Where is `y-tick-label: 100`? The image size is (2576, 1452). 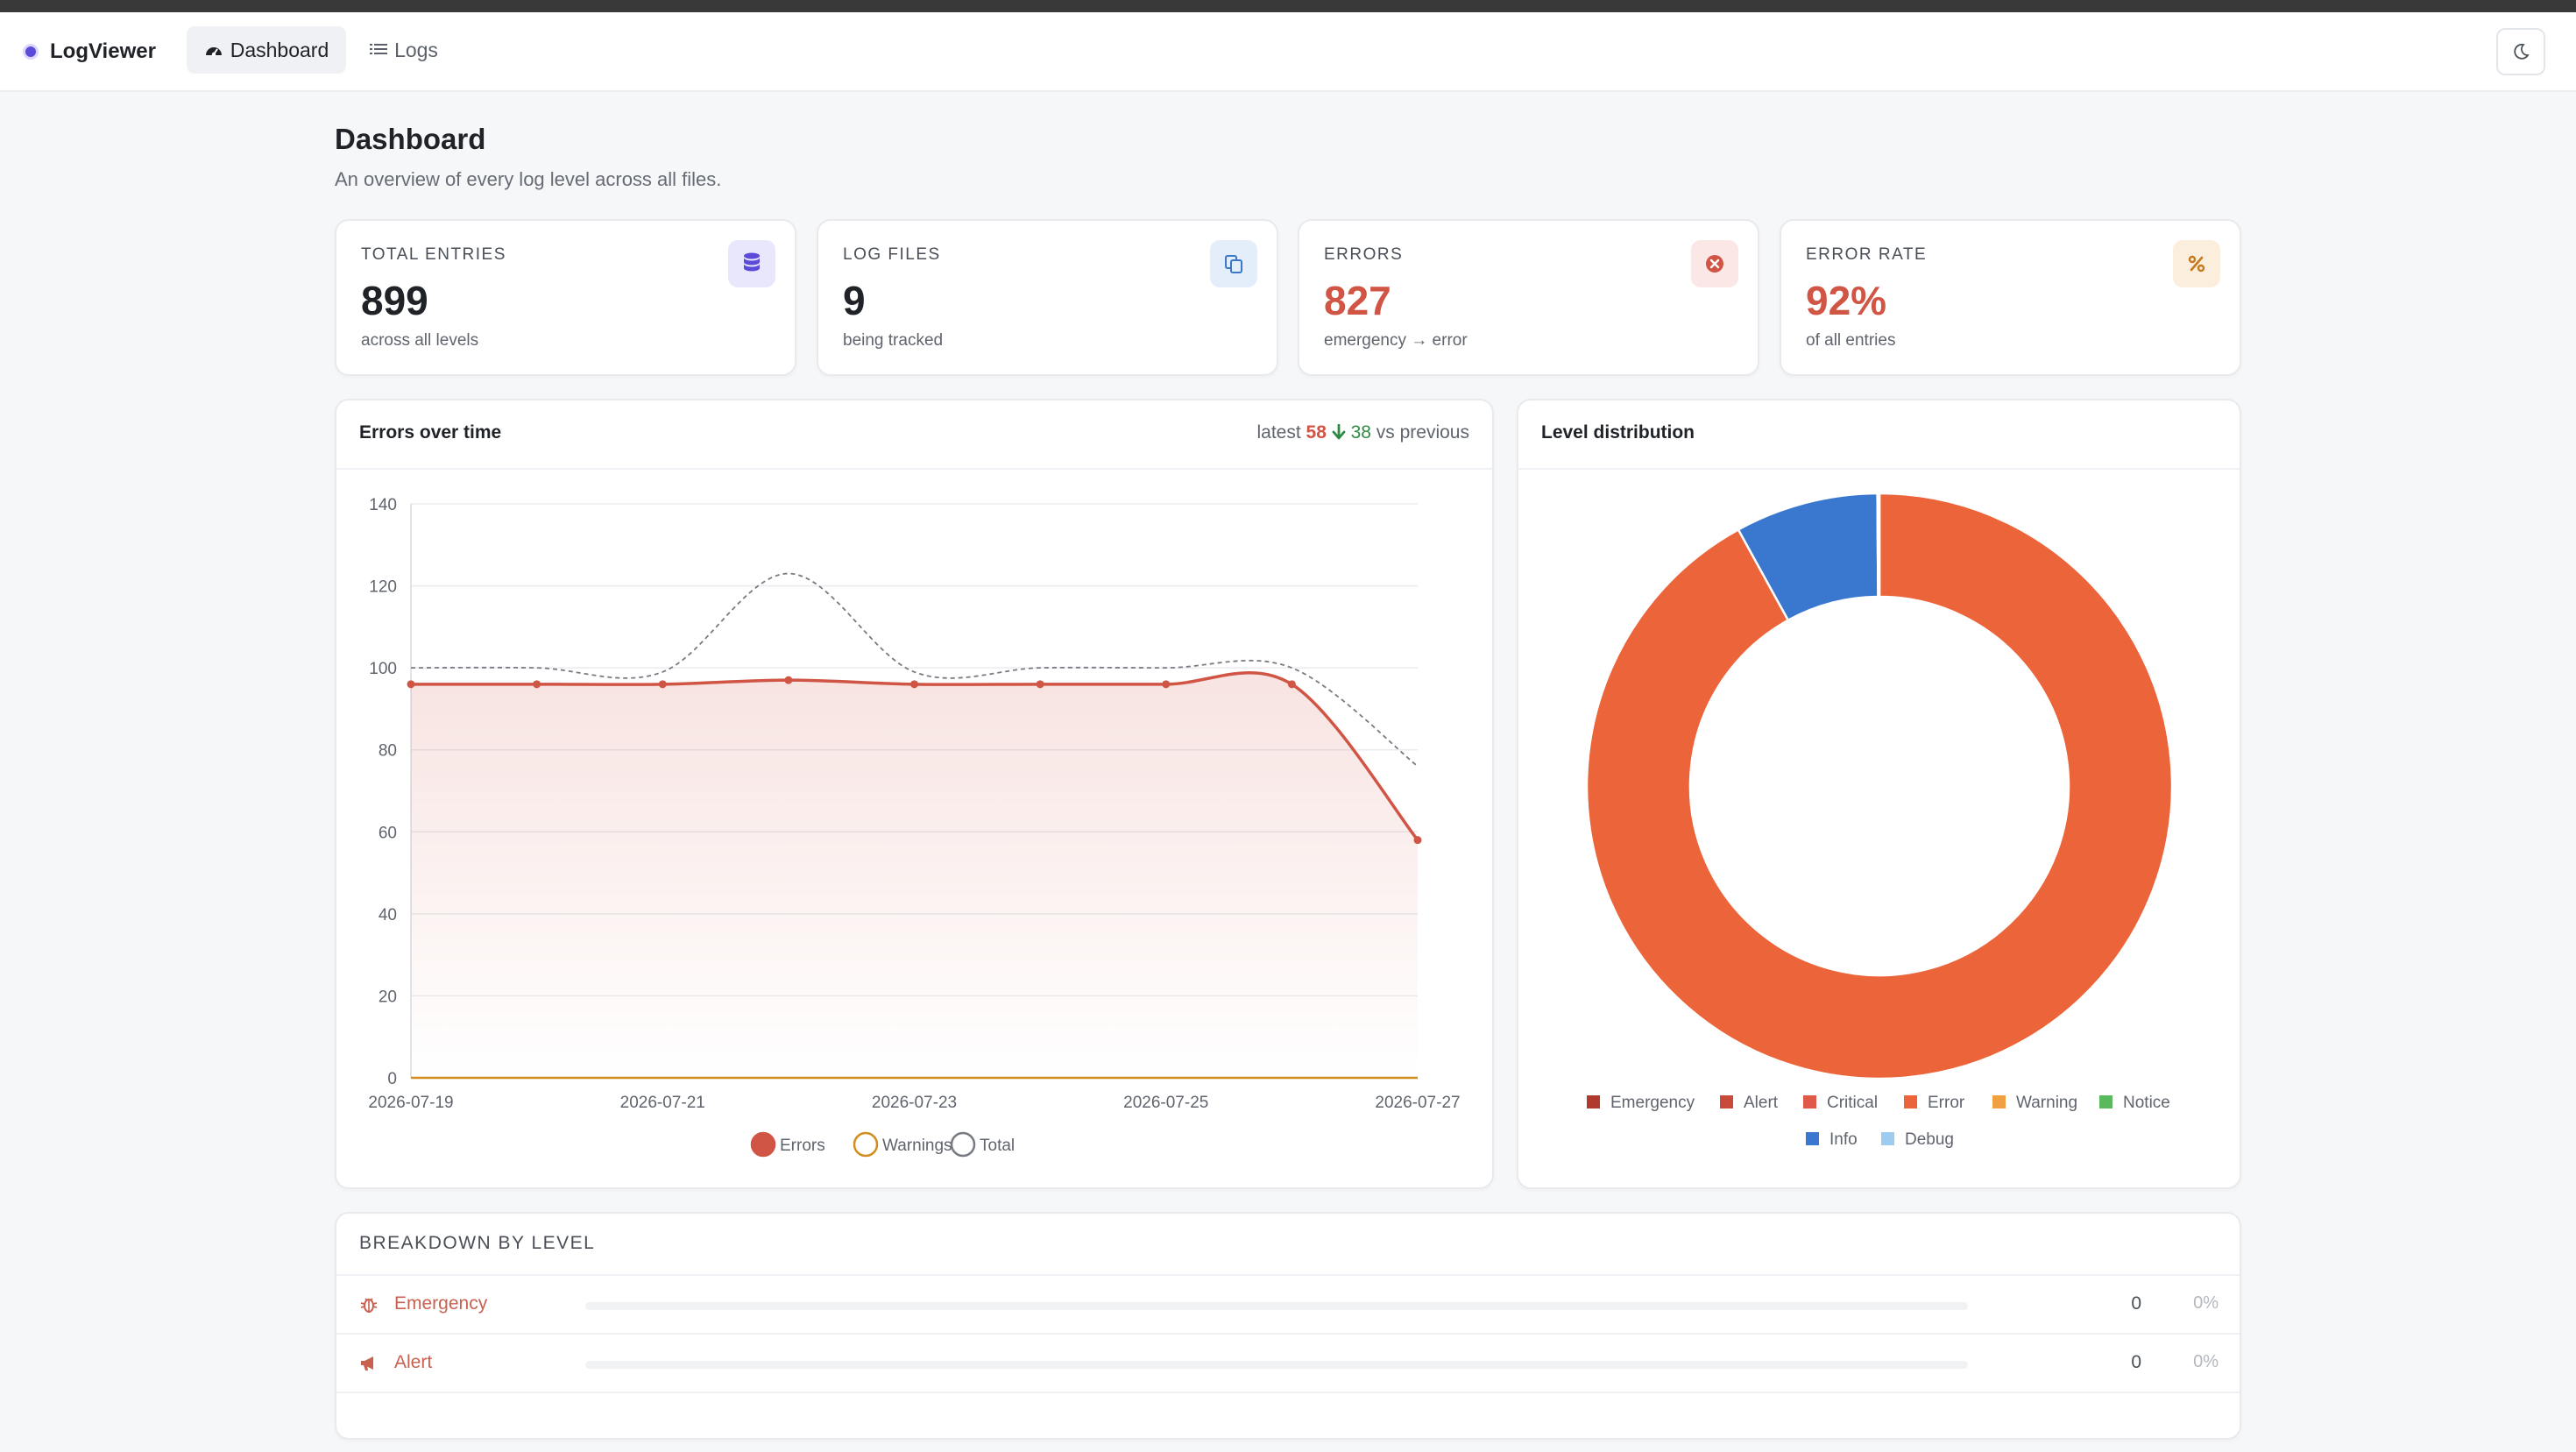 y-tick-label: 100 is located at coordinates (383, 669).